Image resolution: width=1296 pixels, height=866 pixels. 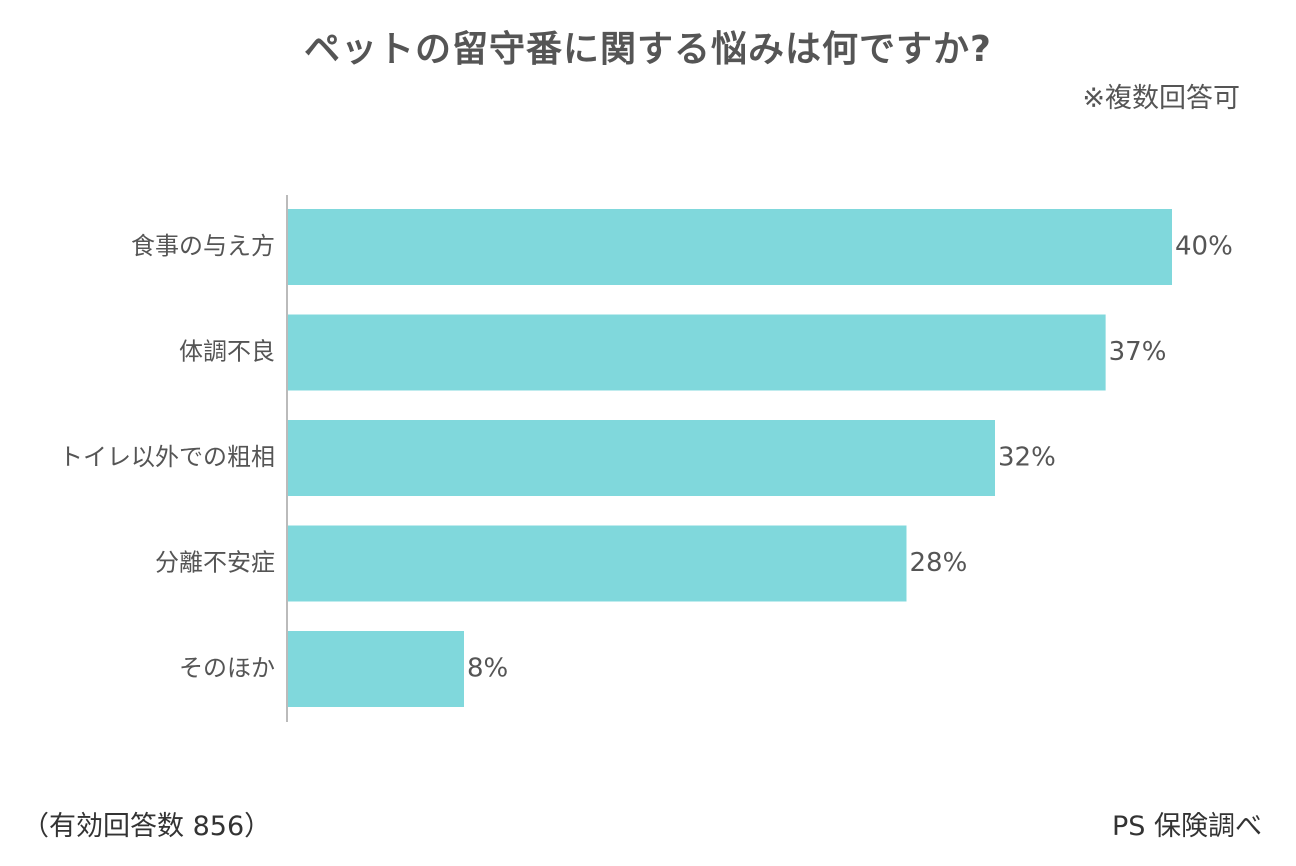 I want to click on value-label-1: 40%, so click(x=1204, y=247).